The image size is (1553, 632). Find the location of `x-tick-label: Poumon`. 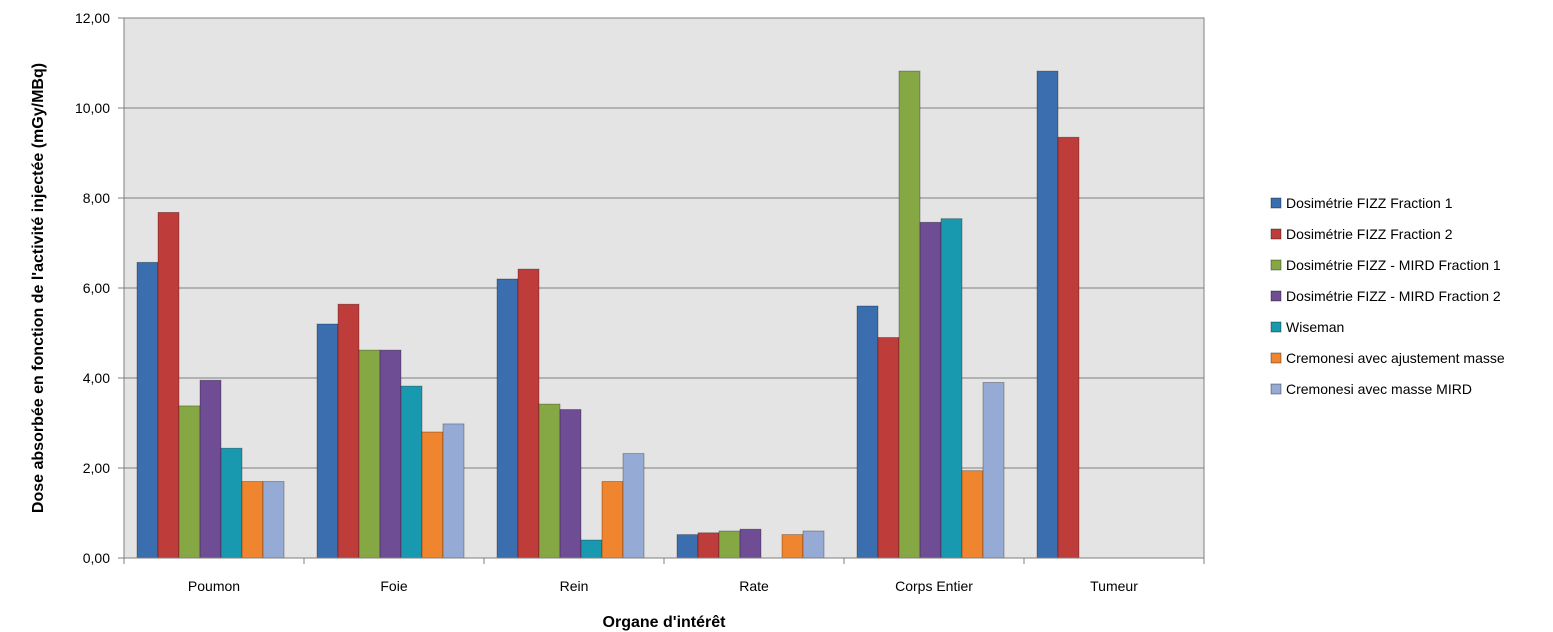

x-tick-label: Poumon is located at coordinates (214, 586).